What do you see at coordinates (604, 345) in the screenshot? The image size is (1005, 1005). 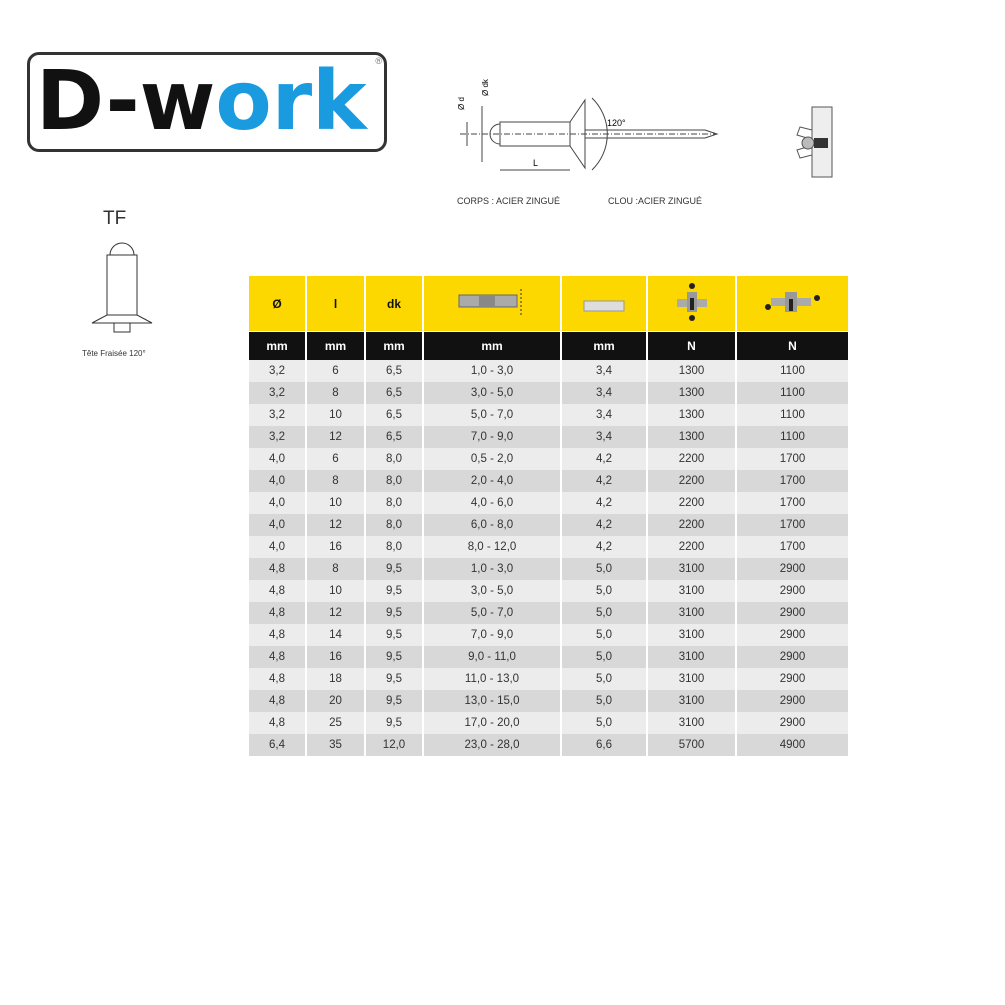 I see `unit-cell: mm` at bounding box center [604, 345].